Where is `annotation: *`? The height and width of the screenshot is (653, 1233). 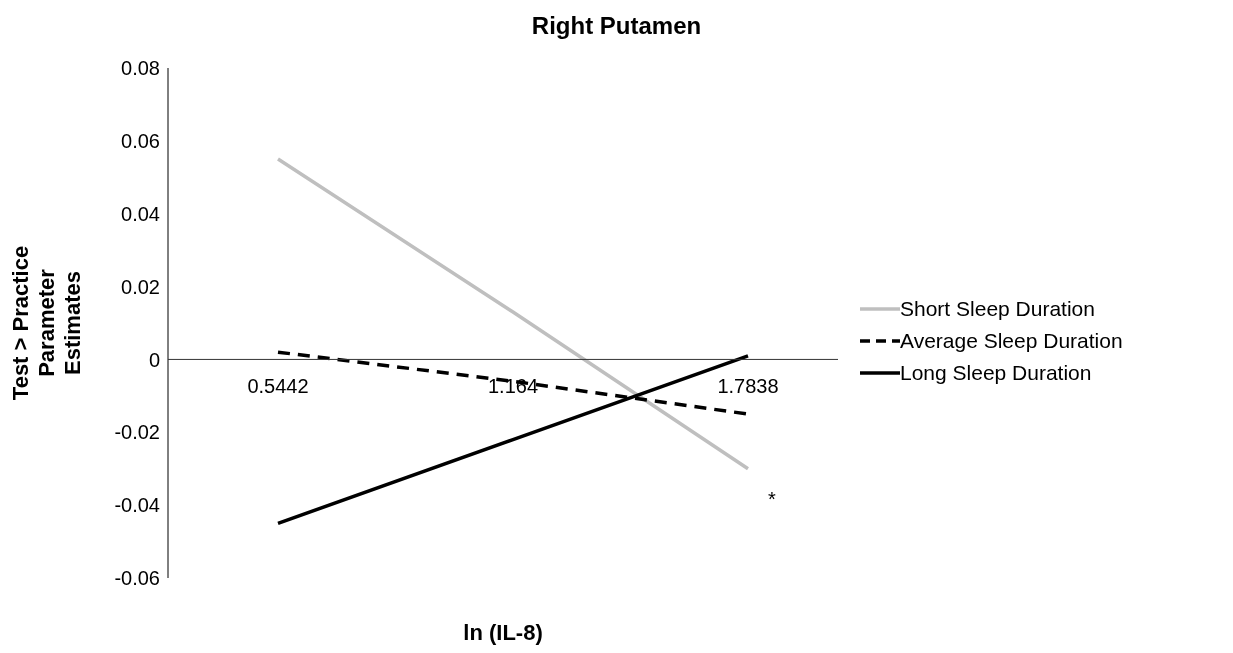 annotation: * is located at coordinates (772, 499).